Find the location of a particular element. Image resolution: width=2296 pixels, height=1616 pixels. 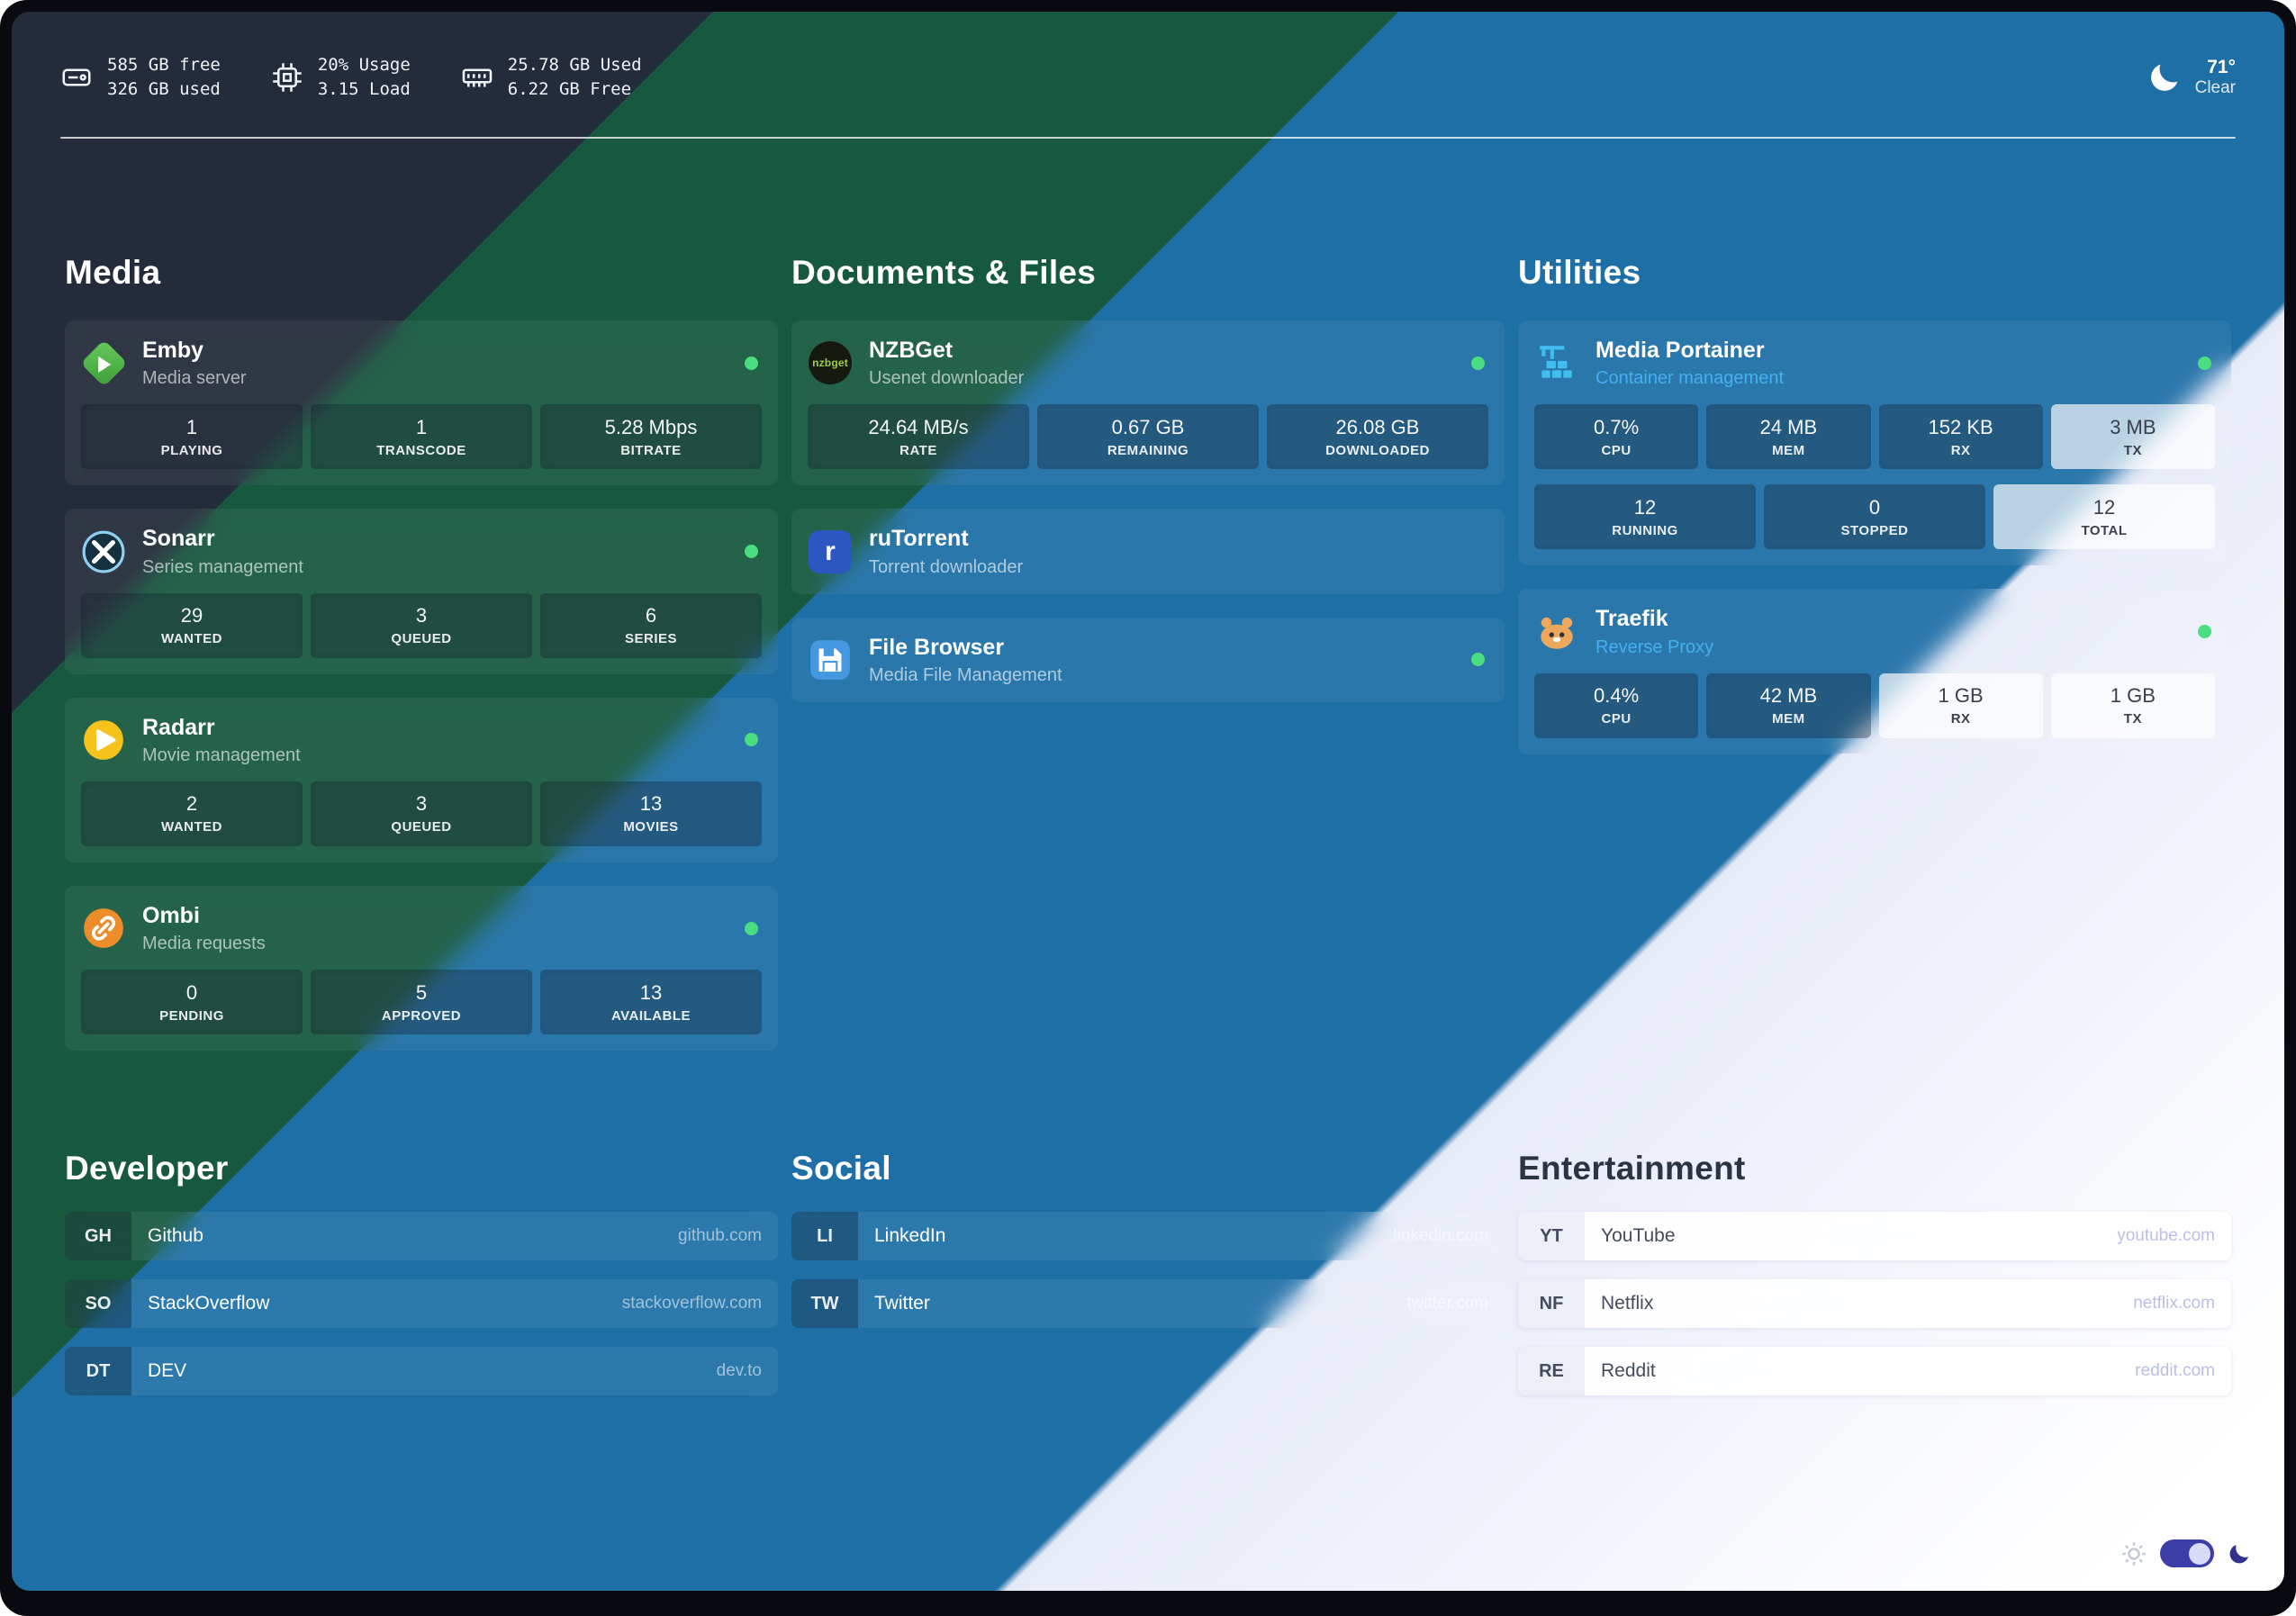

service-name: Ombi is located at coordinates (171, 915).